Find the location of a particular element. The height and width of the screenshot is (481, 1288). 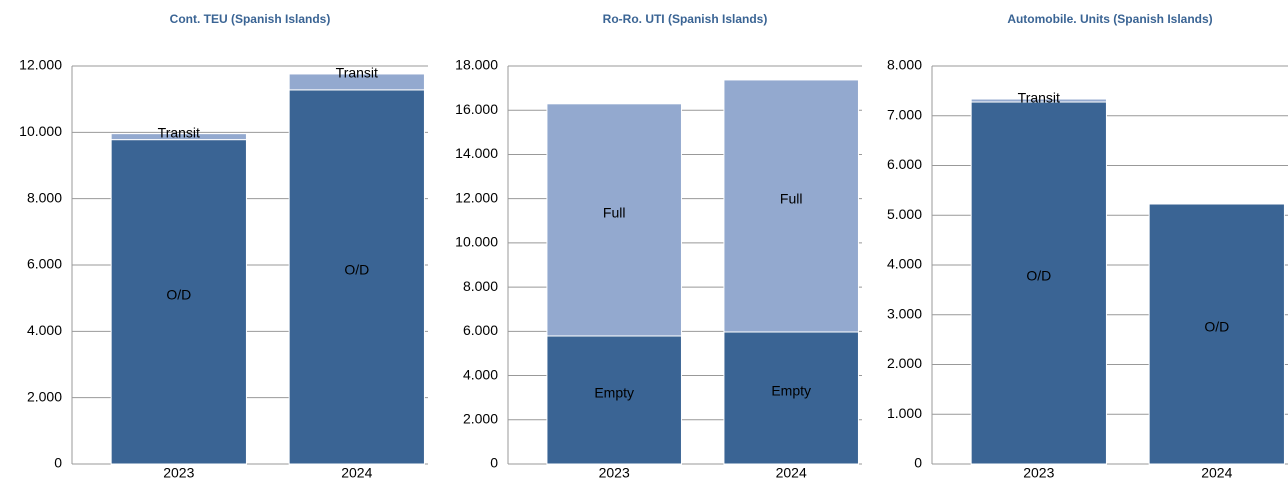

y-tick-label: 3.000 is located at coordinates (904, 313).